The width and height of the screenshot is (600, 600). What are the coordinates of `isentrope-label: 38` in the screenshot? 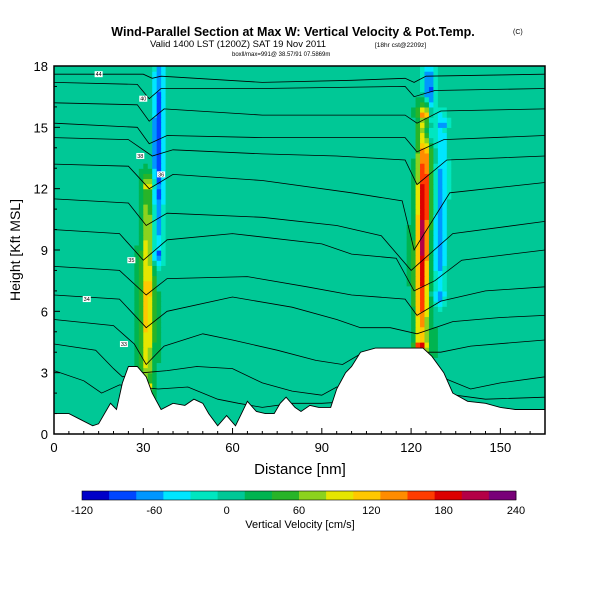 It's located at (140, 157).